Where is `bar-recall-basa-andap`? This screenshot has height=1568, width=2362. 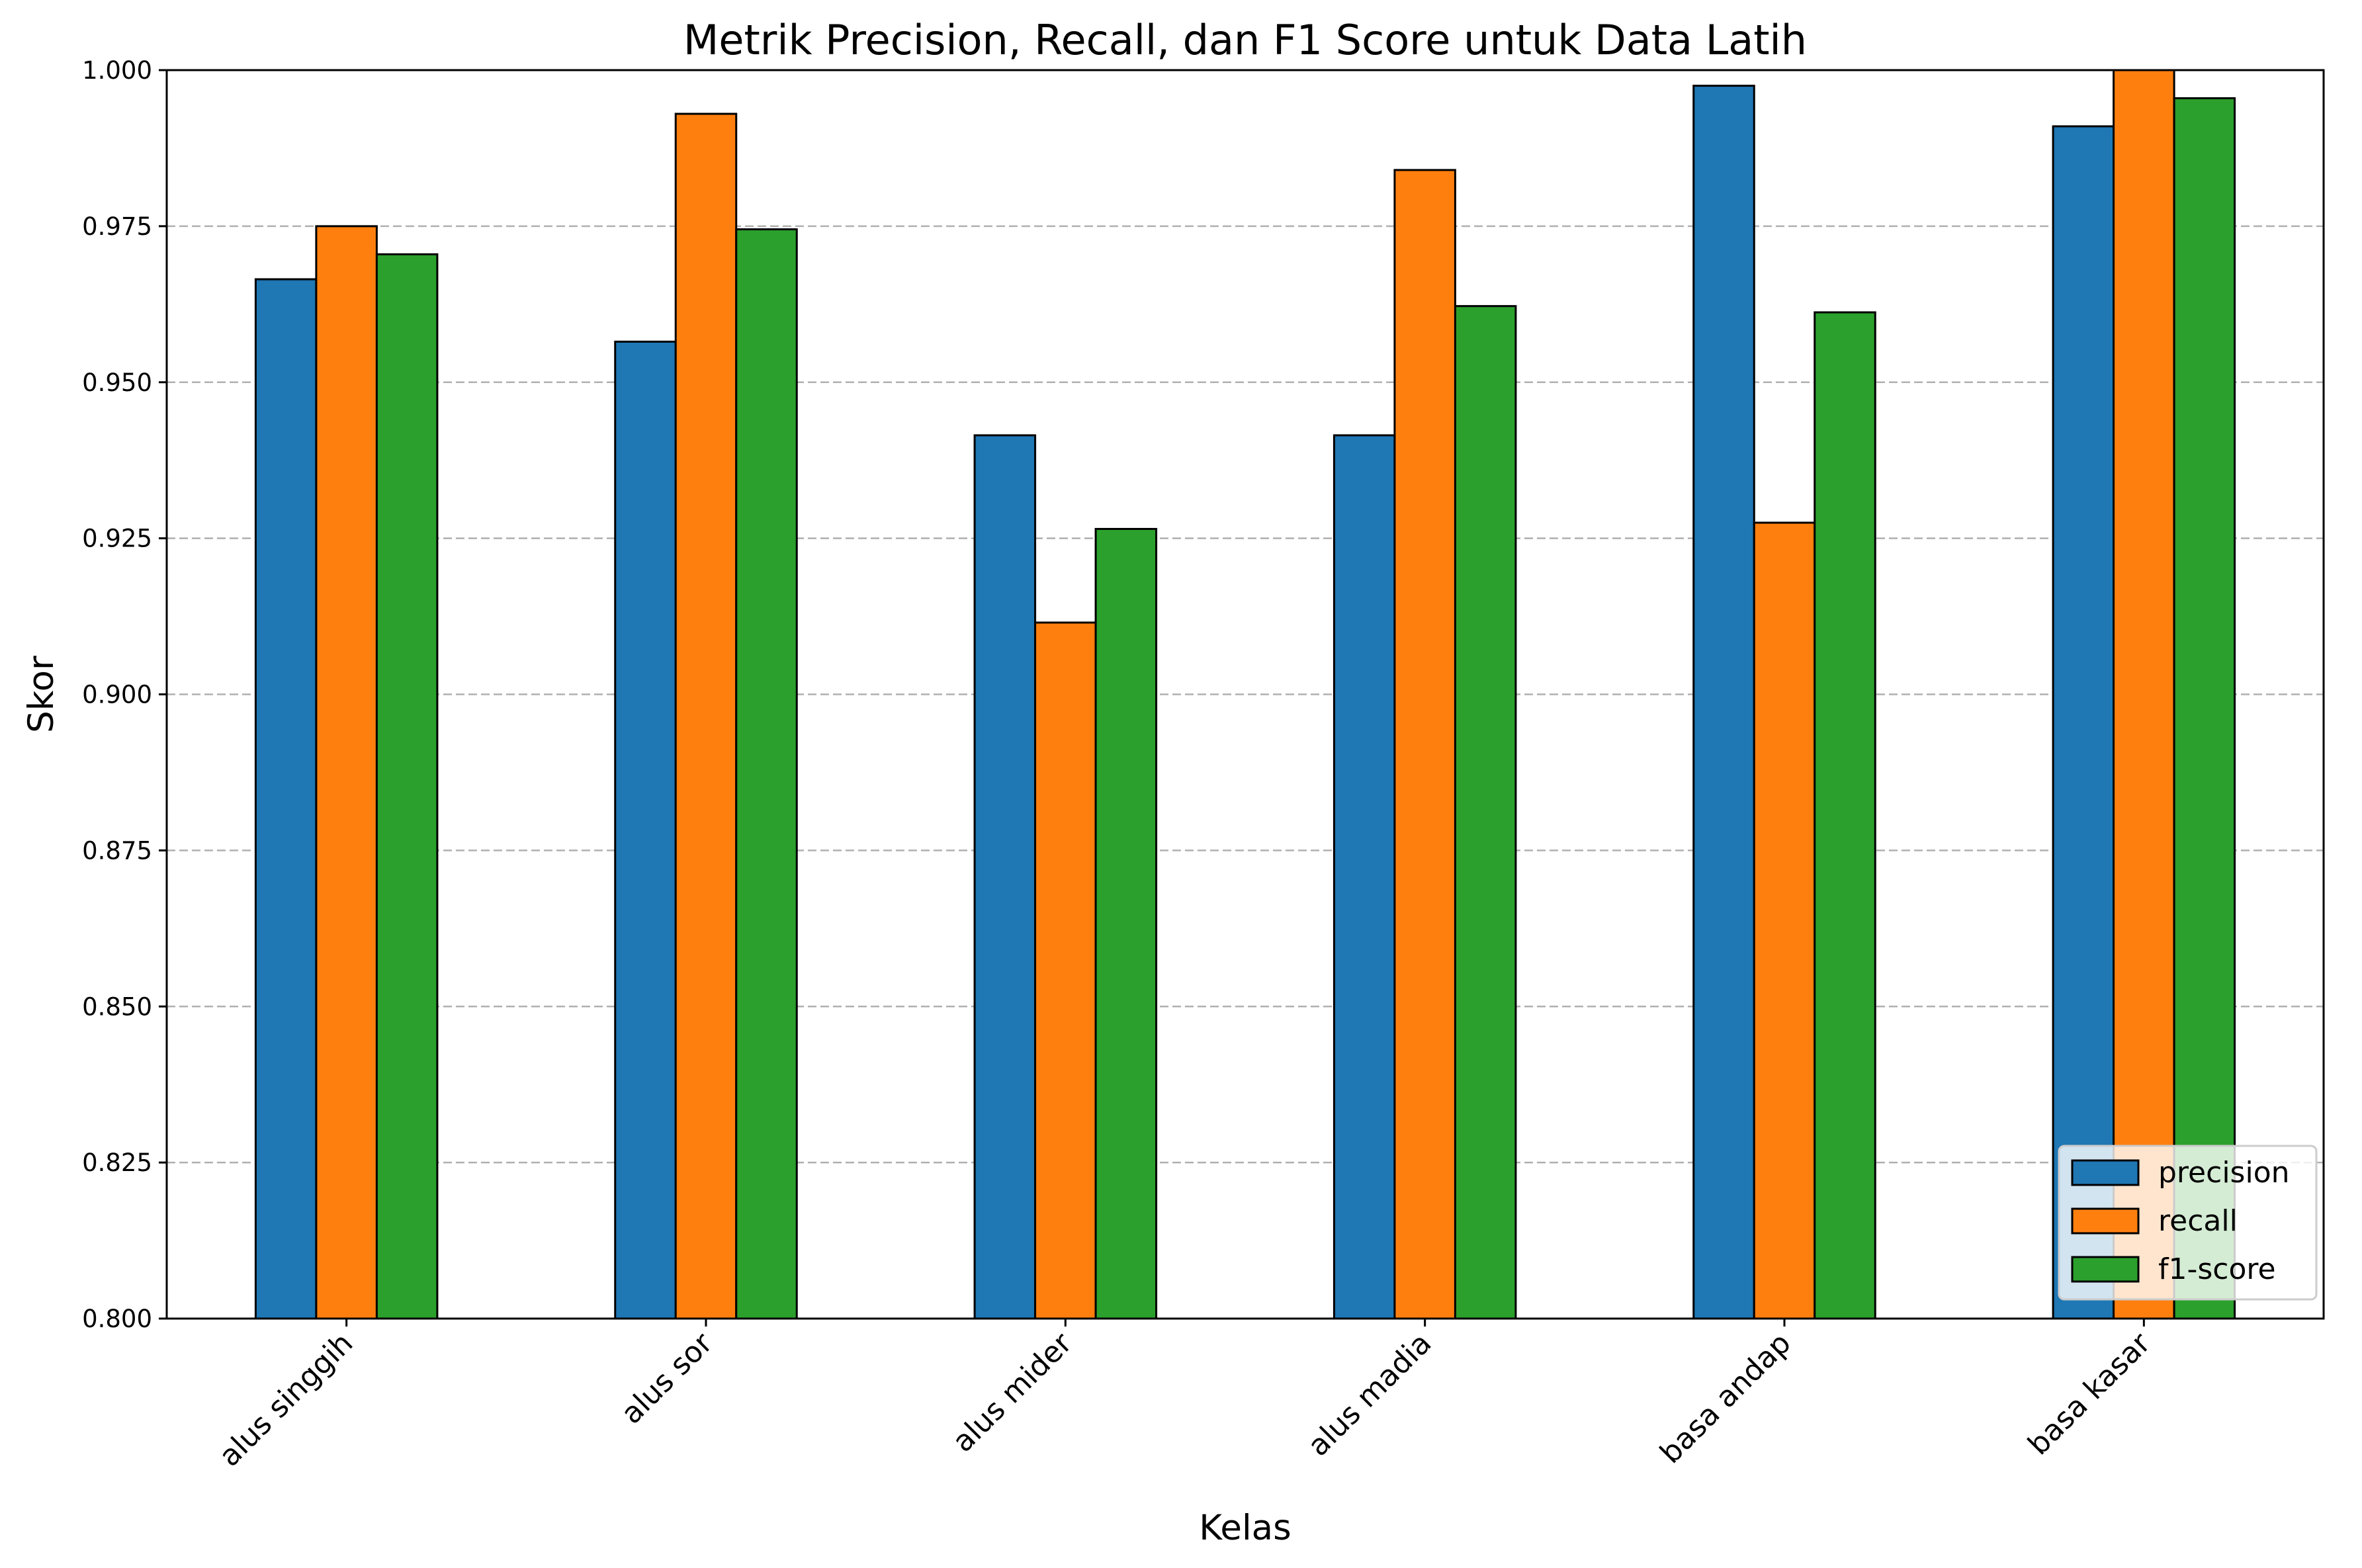
bar-recall-basa-andap is located at coordinates (1784, 921).